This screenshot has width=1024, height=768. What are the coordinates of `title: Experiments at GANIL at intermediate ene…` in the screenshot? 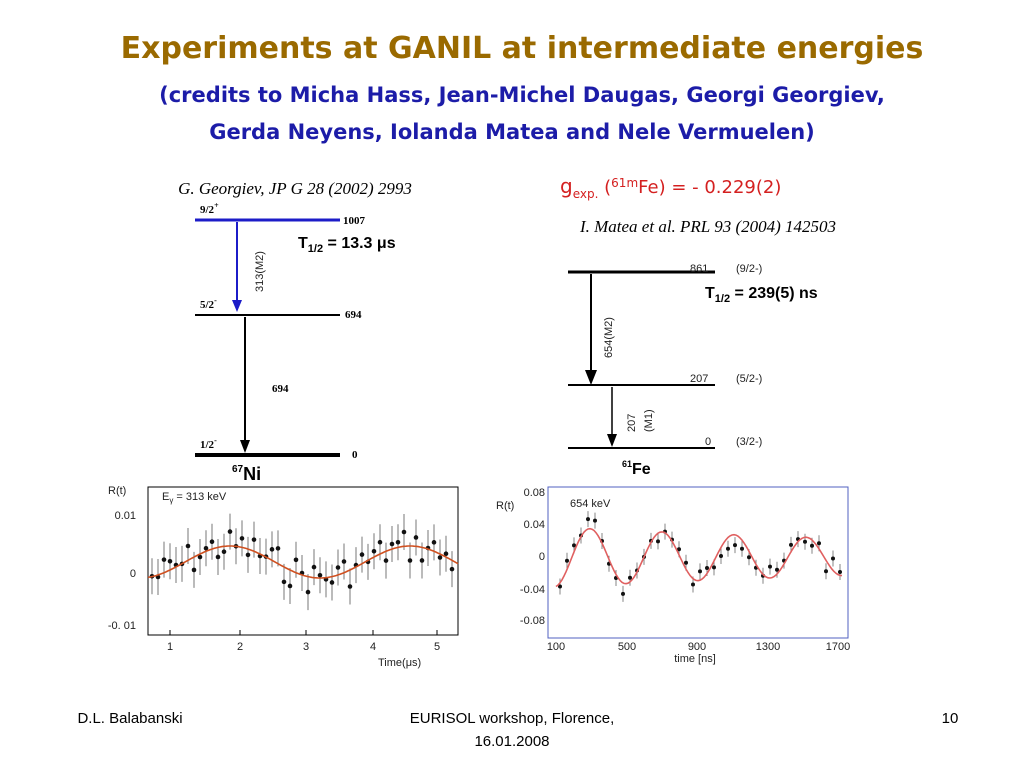 It's located at (522, 48).